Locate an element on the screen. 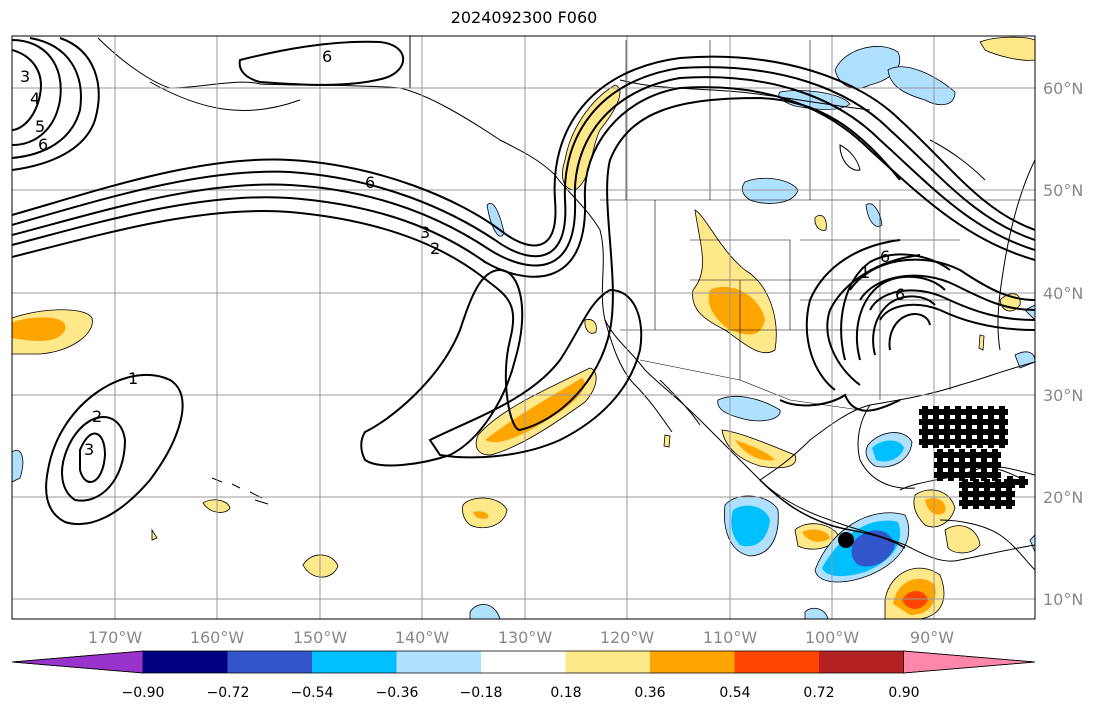 The image size is (1105, 712). lon-label: 160°W is located at coordinates (217, 637).